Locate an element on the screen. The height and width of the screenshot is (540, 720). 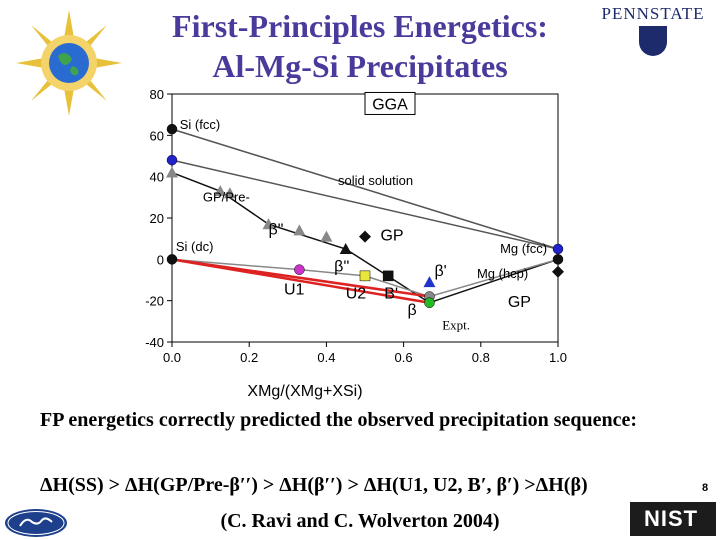
penn-state-logo-text: PENNSTATE is located at coordinates (653, 13).